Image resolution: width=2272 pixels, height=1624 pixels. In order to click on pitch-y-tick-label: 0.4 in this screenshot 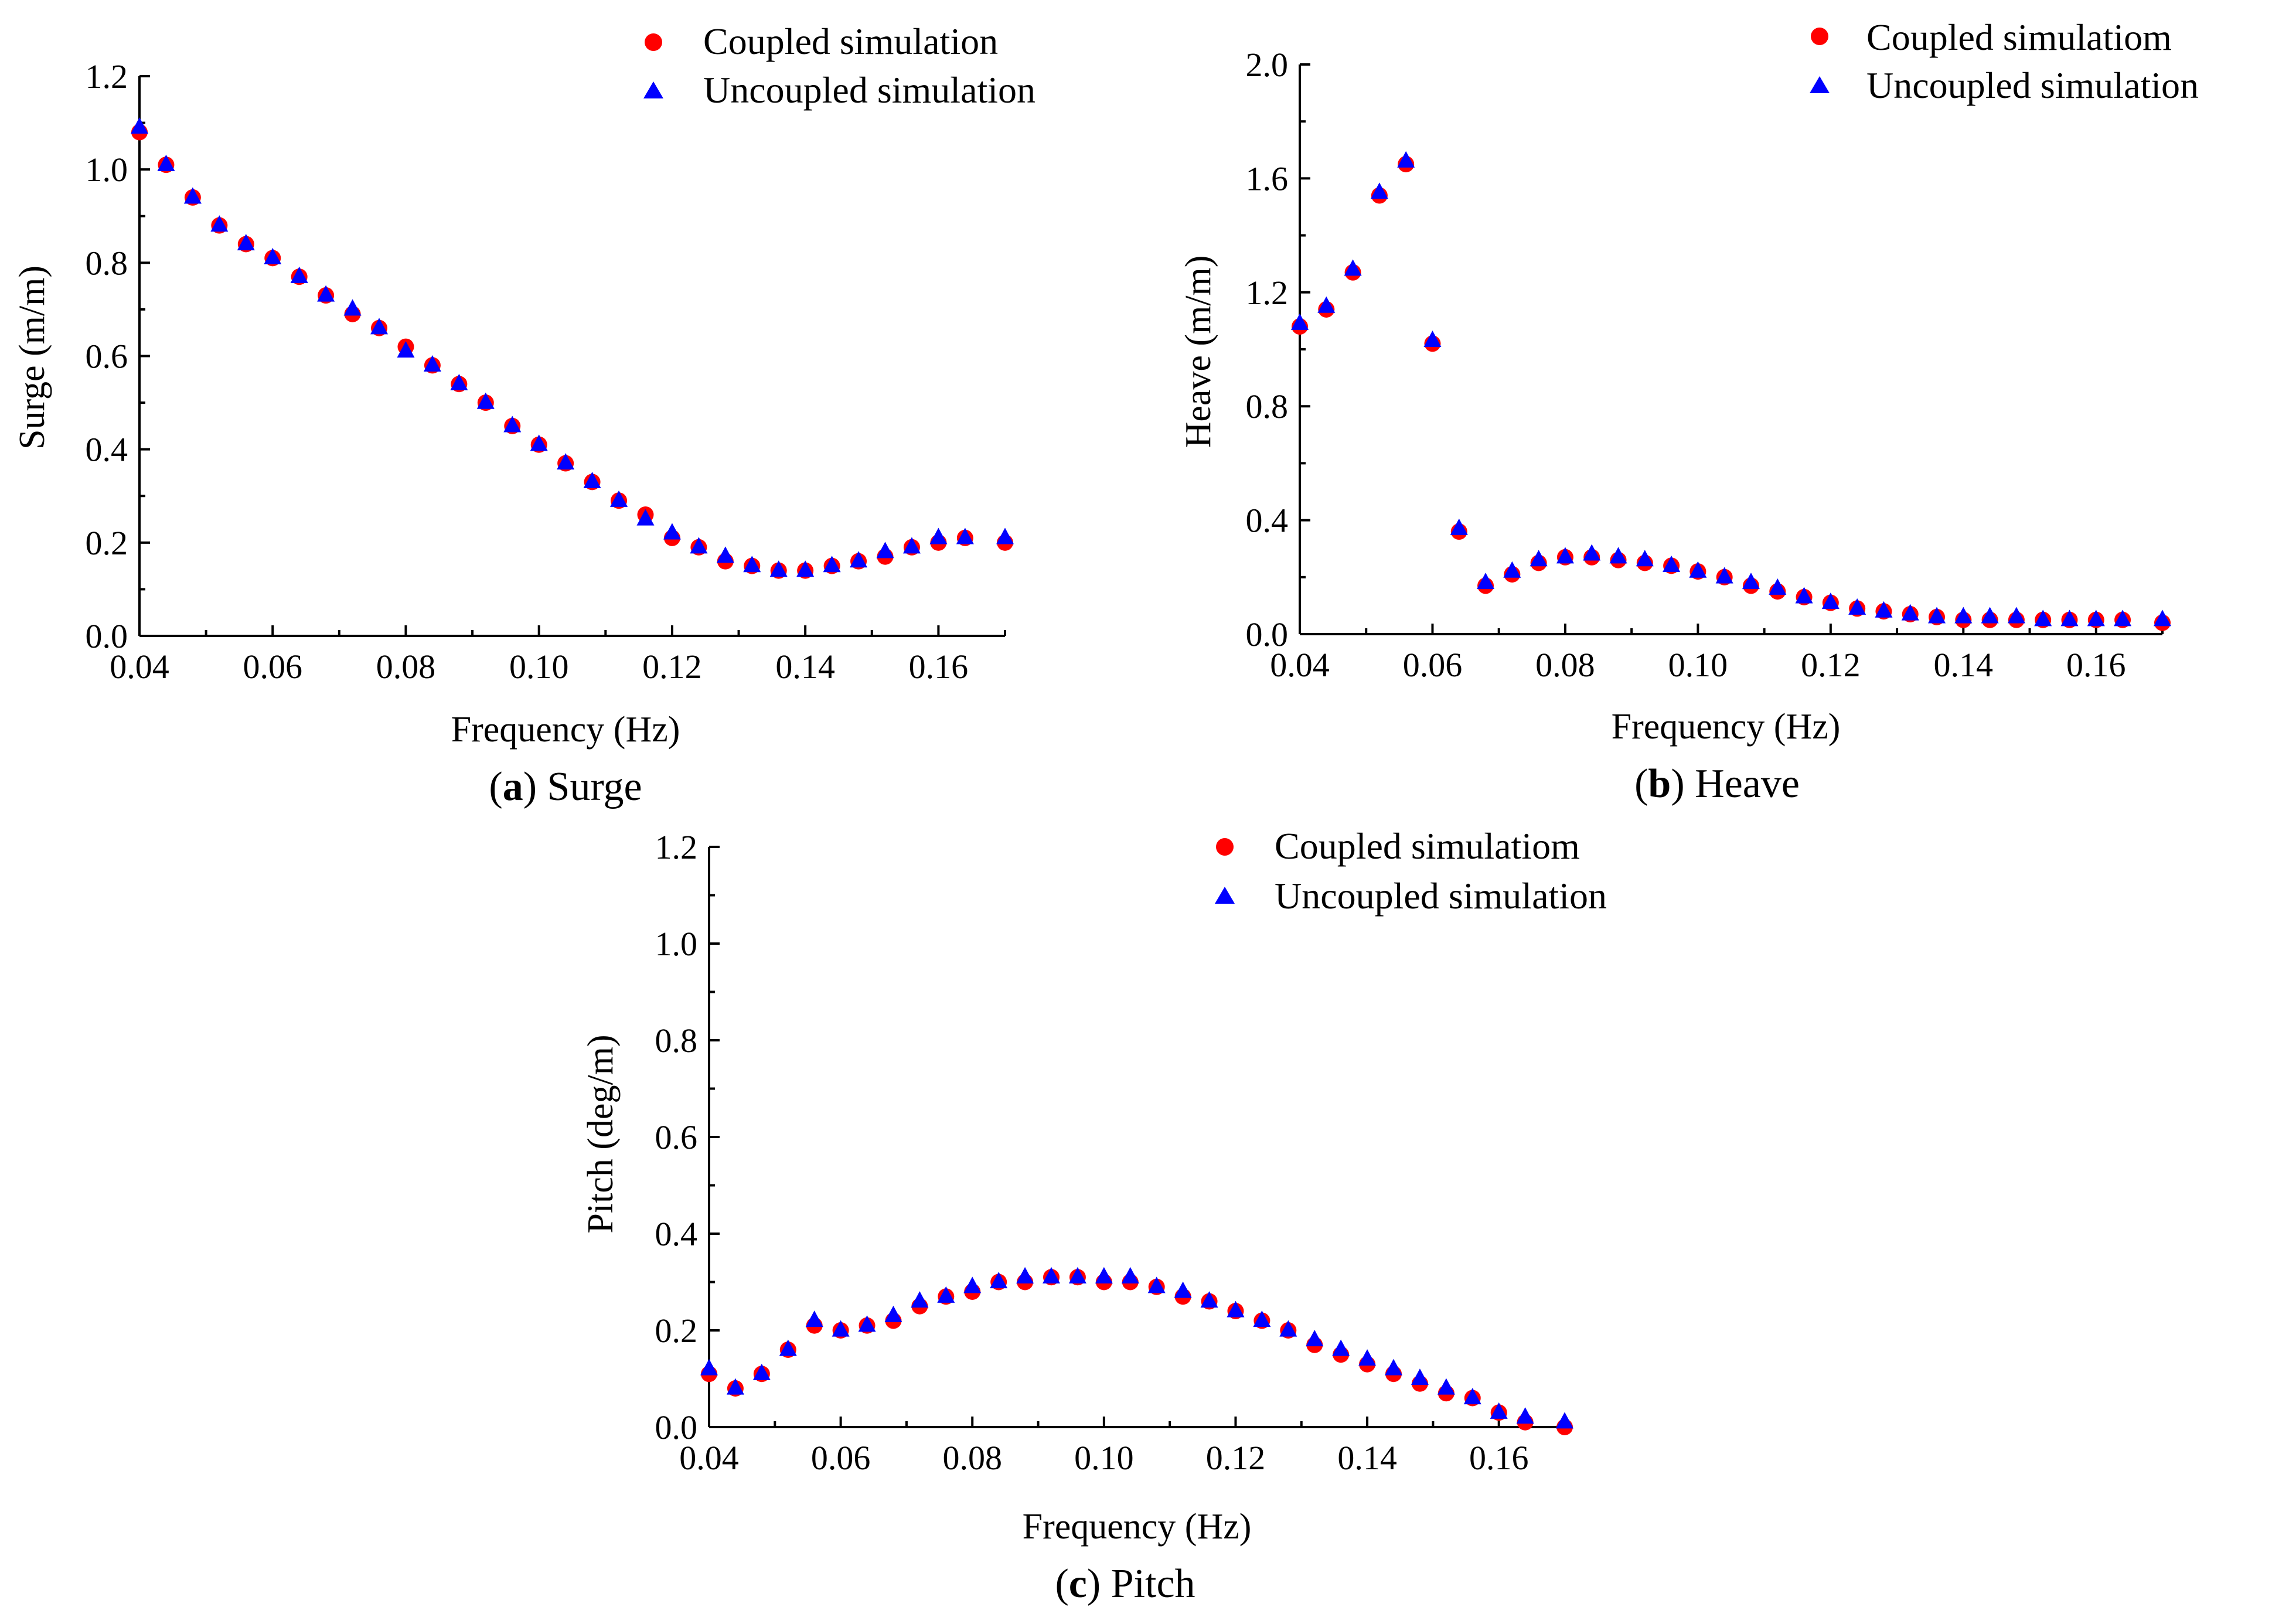, I will do `click(676, 1234)`.